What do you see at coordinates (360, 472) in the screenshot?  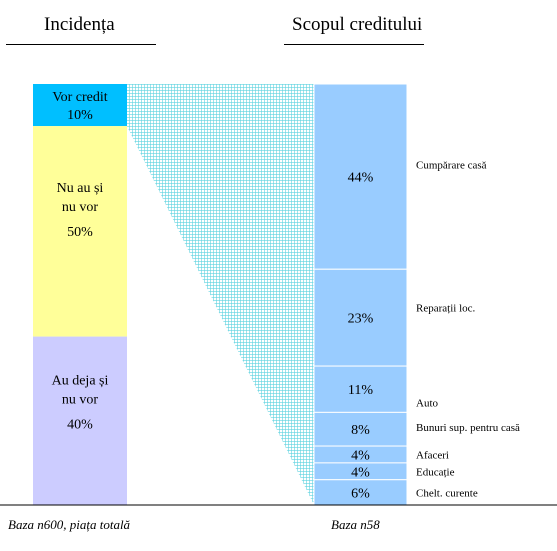 I see `right-percent-educatie: 4%` at bounding box center [360, 472].